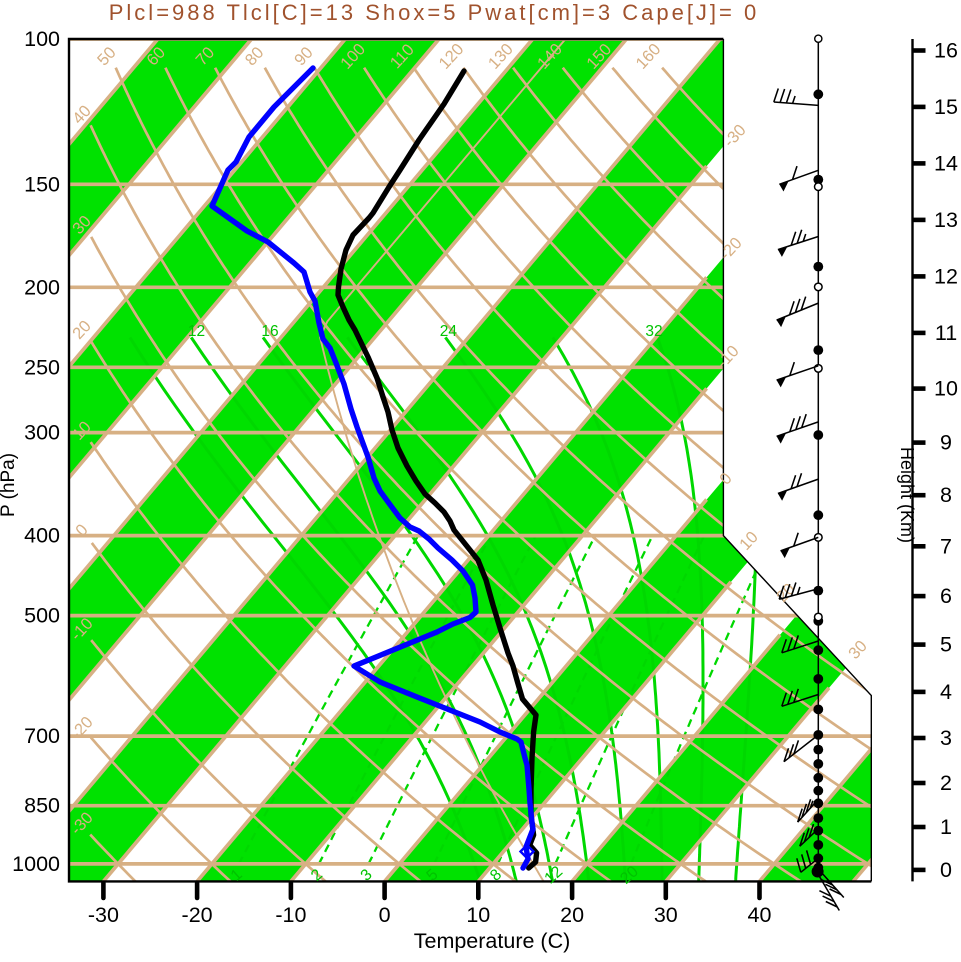  What do you see at coordinates (103, 915) in the screenshot?
I see `svg-text: -30` at bounding box center [103, 915].